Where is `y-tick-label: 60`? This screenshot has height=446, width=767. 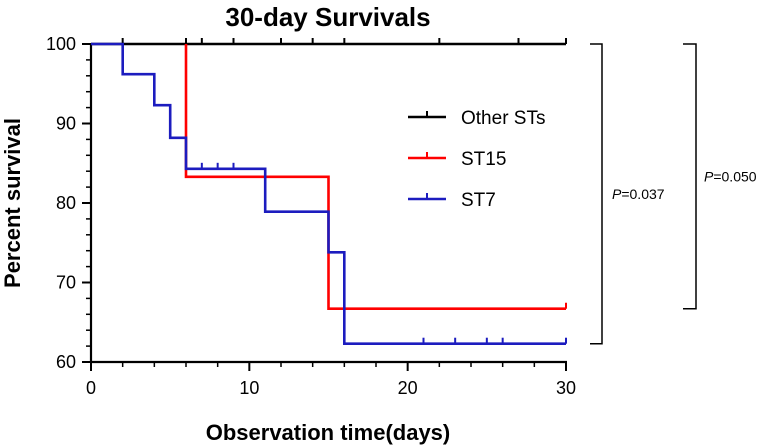 y-tick-label: 60 is located at coordinates (66, 362).